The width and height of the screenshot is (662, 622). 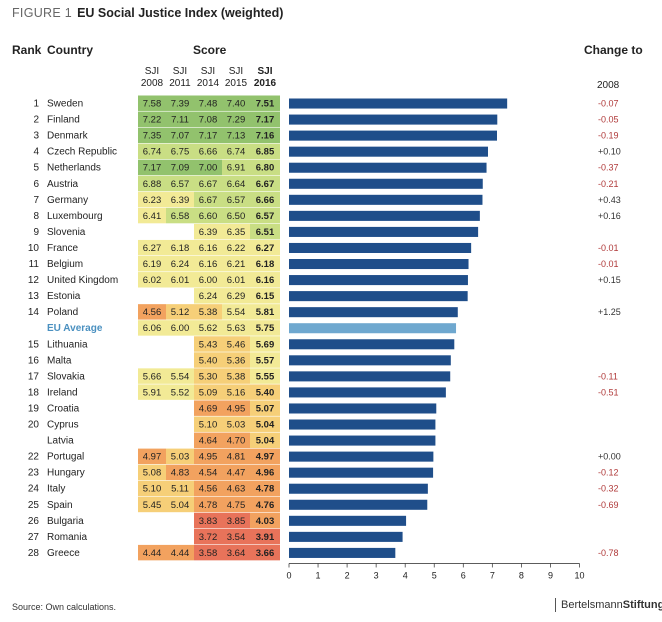 I want to click on score-cell-label: 4.81, so click(x=236, y=457).